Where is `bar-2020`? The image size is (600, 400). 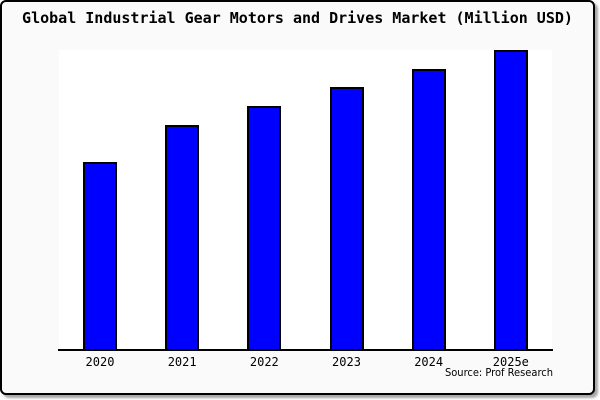 bar-2020 is located at coordinates (100, 256).